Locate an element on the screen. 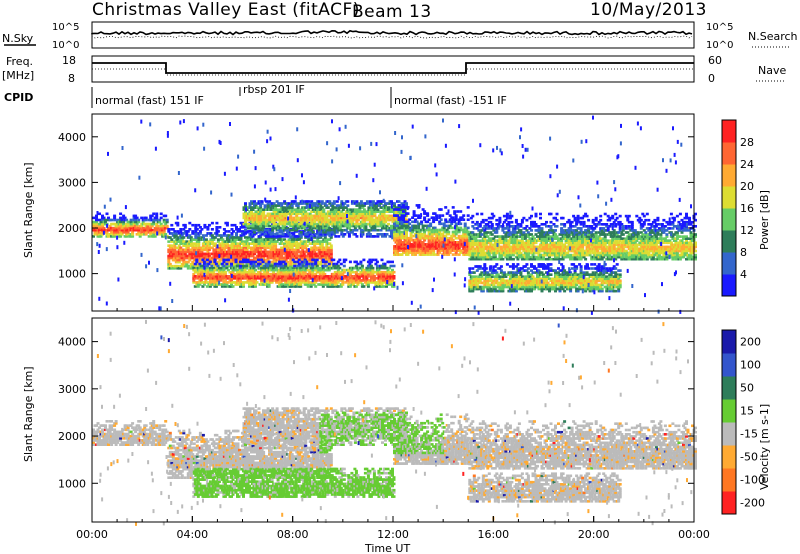 The height and width of the screenshot is (554, 800). nsky-label: N.Sky is located at coordinates (18, 38).